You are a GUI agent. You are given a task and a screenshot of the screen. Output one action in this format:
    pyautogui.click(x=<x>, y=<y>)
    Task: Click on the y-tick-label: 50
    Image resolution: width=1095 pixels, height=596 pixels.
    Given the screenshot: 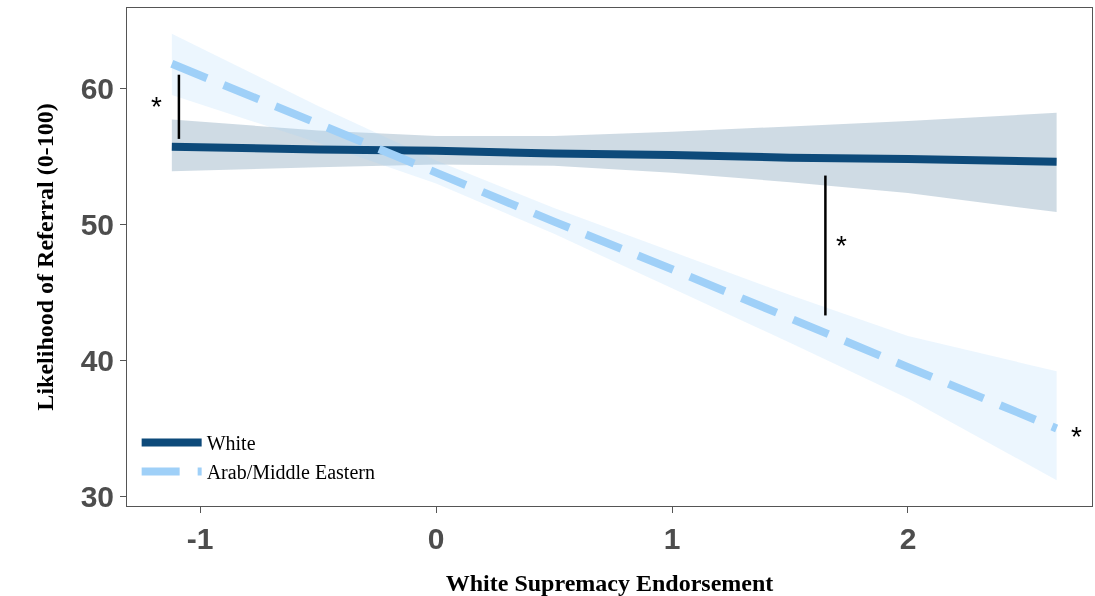 What is the action you would take?
    pyautogui.click(x=97, y=224)
    